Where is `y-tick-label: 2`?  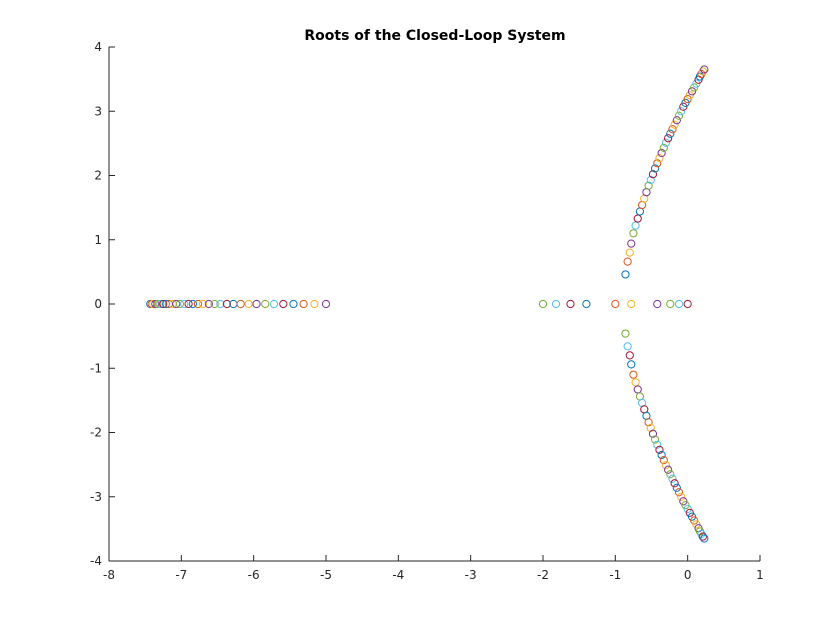 y-tick-label: 2 is located at coordinates (98, 176).